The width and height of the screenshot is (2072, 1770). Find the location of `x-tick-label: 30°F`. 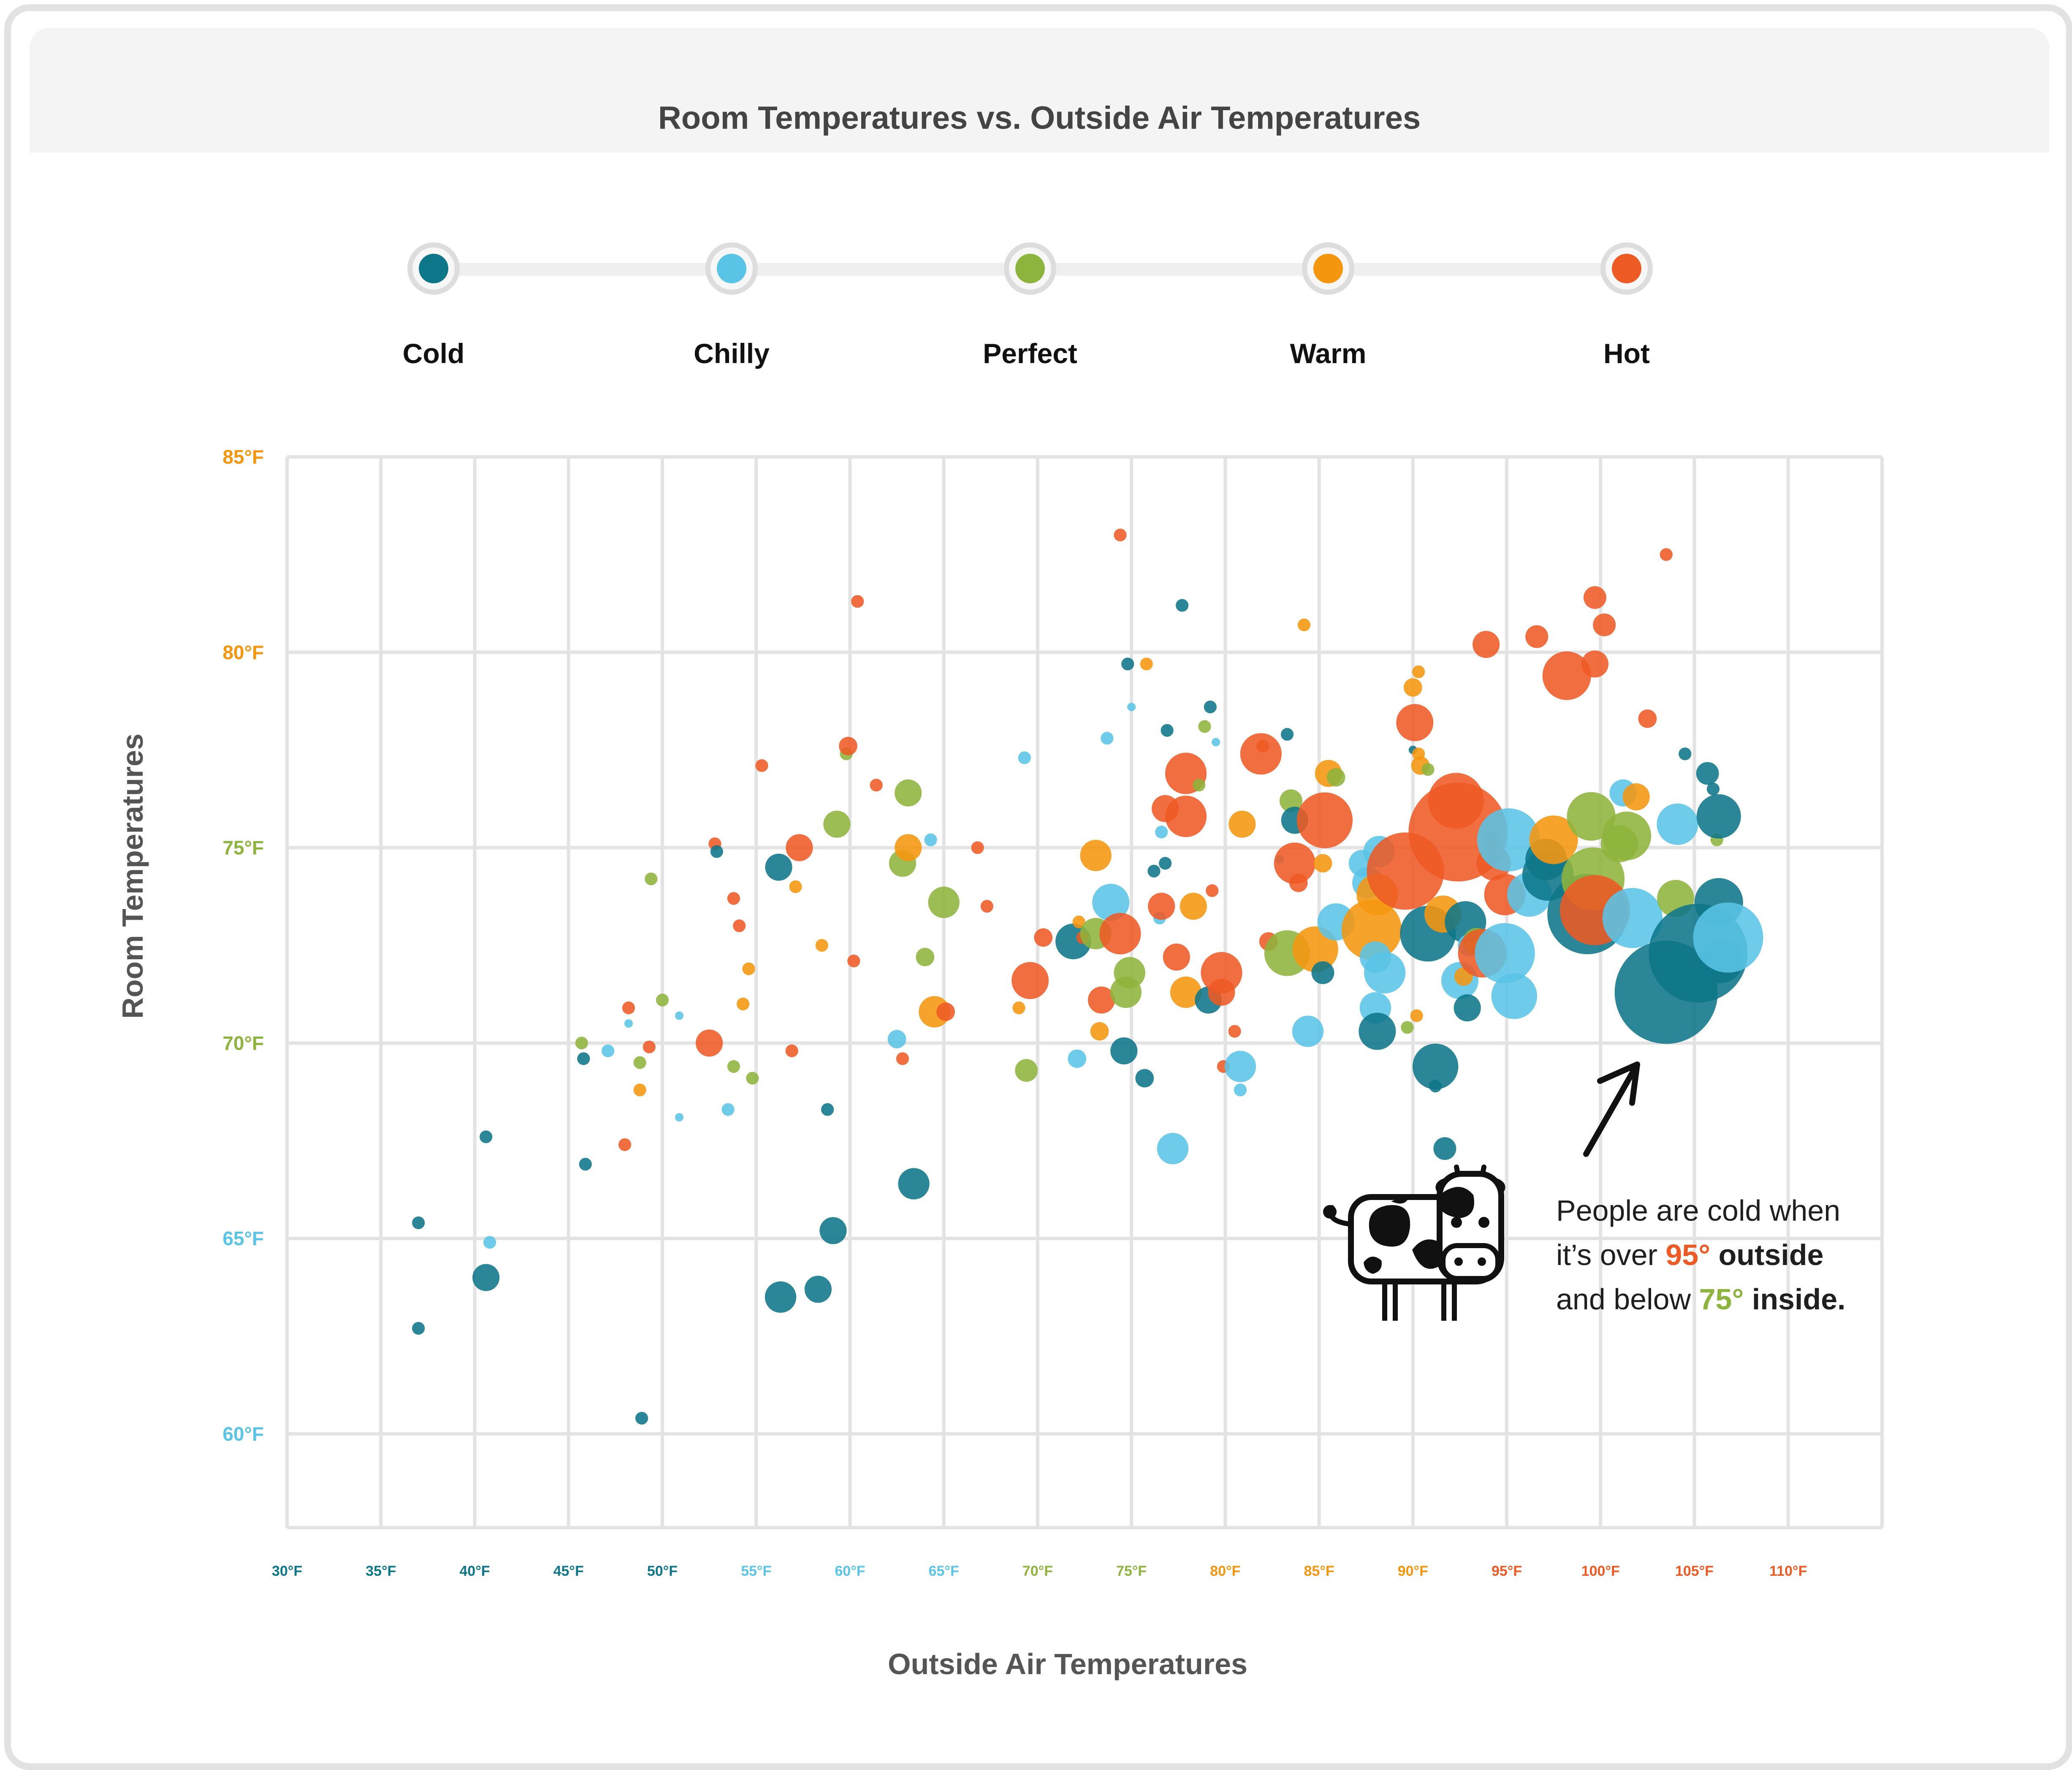

x-tick-label: 30°F is located at coordinates (287, 1571).